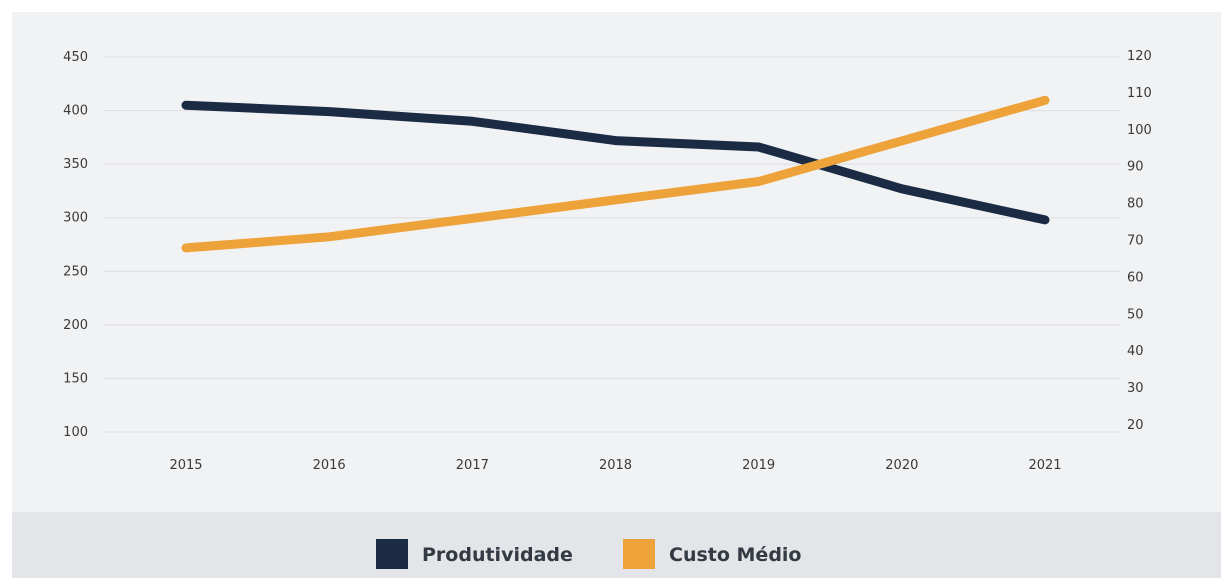 The image size is (1224, 578). I want to click on right-tick-label: 120, so click(1139, 56).